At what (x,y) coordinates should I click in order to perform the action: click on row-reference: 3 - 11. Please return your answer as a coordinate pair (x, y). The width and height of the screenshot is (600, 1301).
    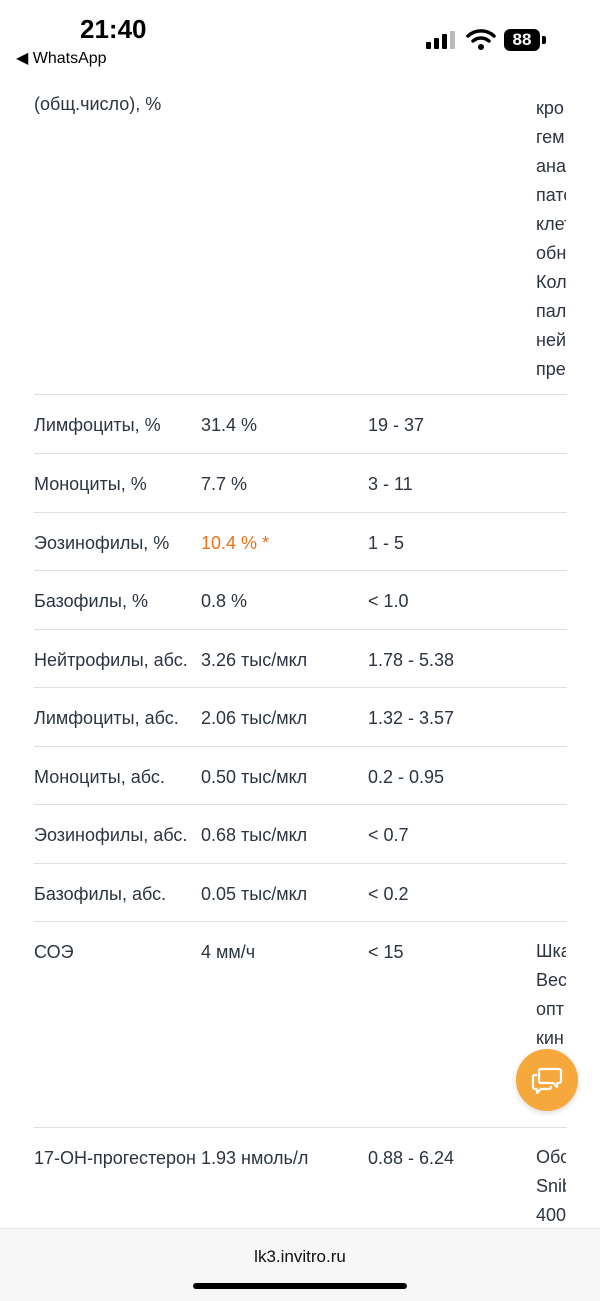
    Looking at the image, I should click on (390, 484).